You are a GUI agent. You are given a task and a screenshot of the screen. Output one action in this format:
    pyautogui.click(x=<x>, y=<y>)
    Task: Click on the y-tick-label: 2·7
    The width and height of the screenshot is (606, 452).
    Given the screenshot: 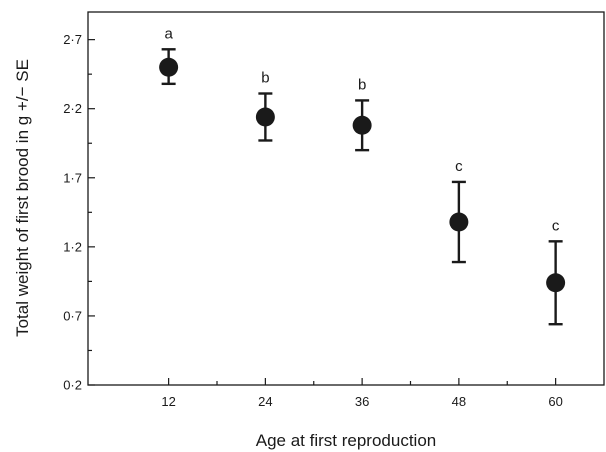 What is the action you would take?
    pyautogui.click(x=72, y=39)
    